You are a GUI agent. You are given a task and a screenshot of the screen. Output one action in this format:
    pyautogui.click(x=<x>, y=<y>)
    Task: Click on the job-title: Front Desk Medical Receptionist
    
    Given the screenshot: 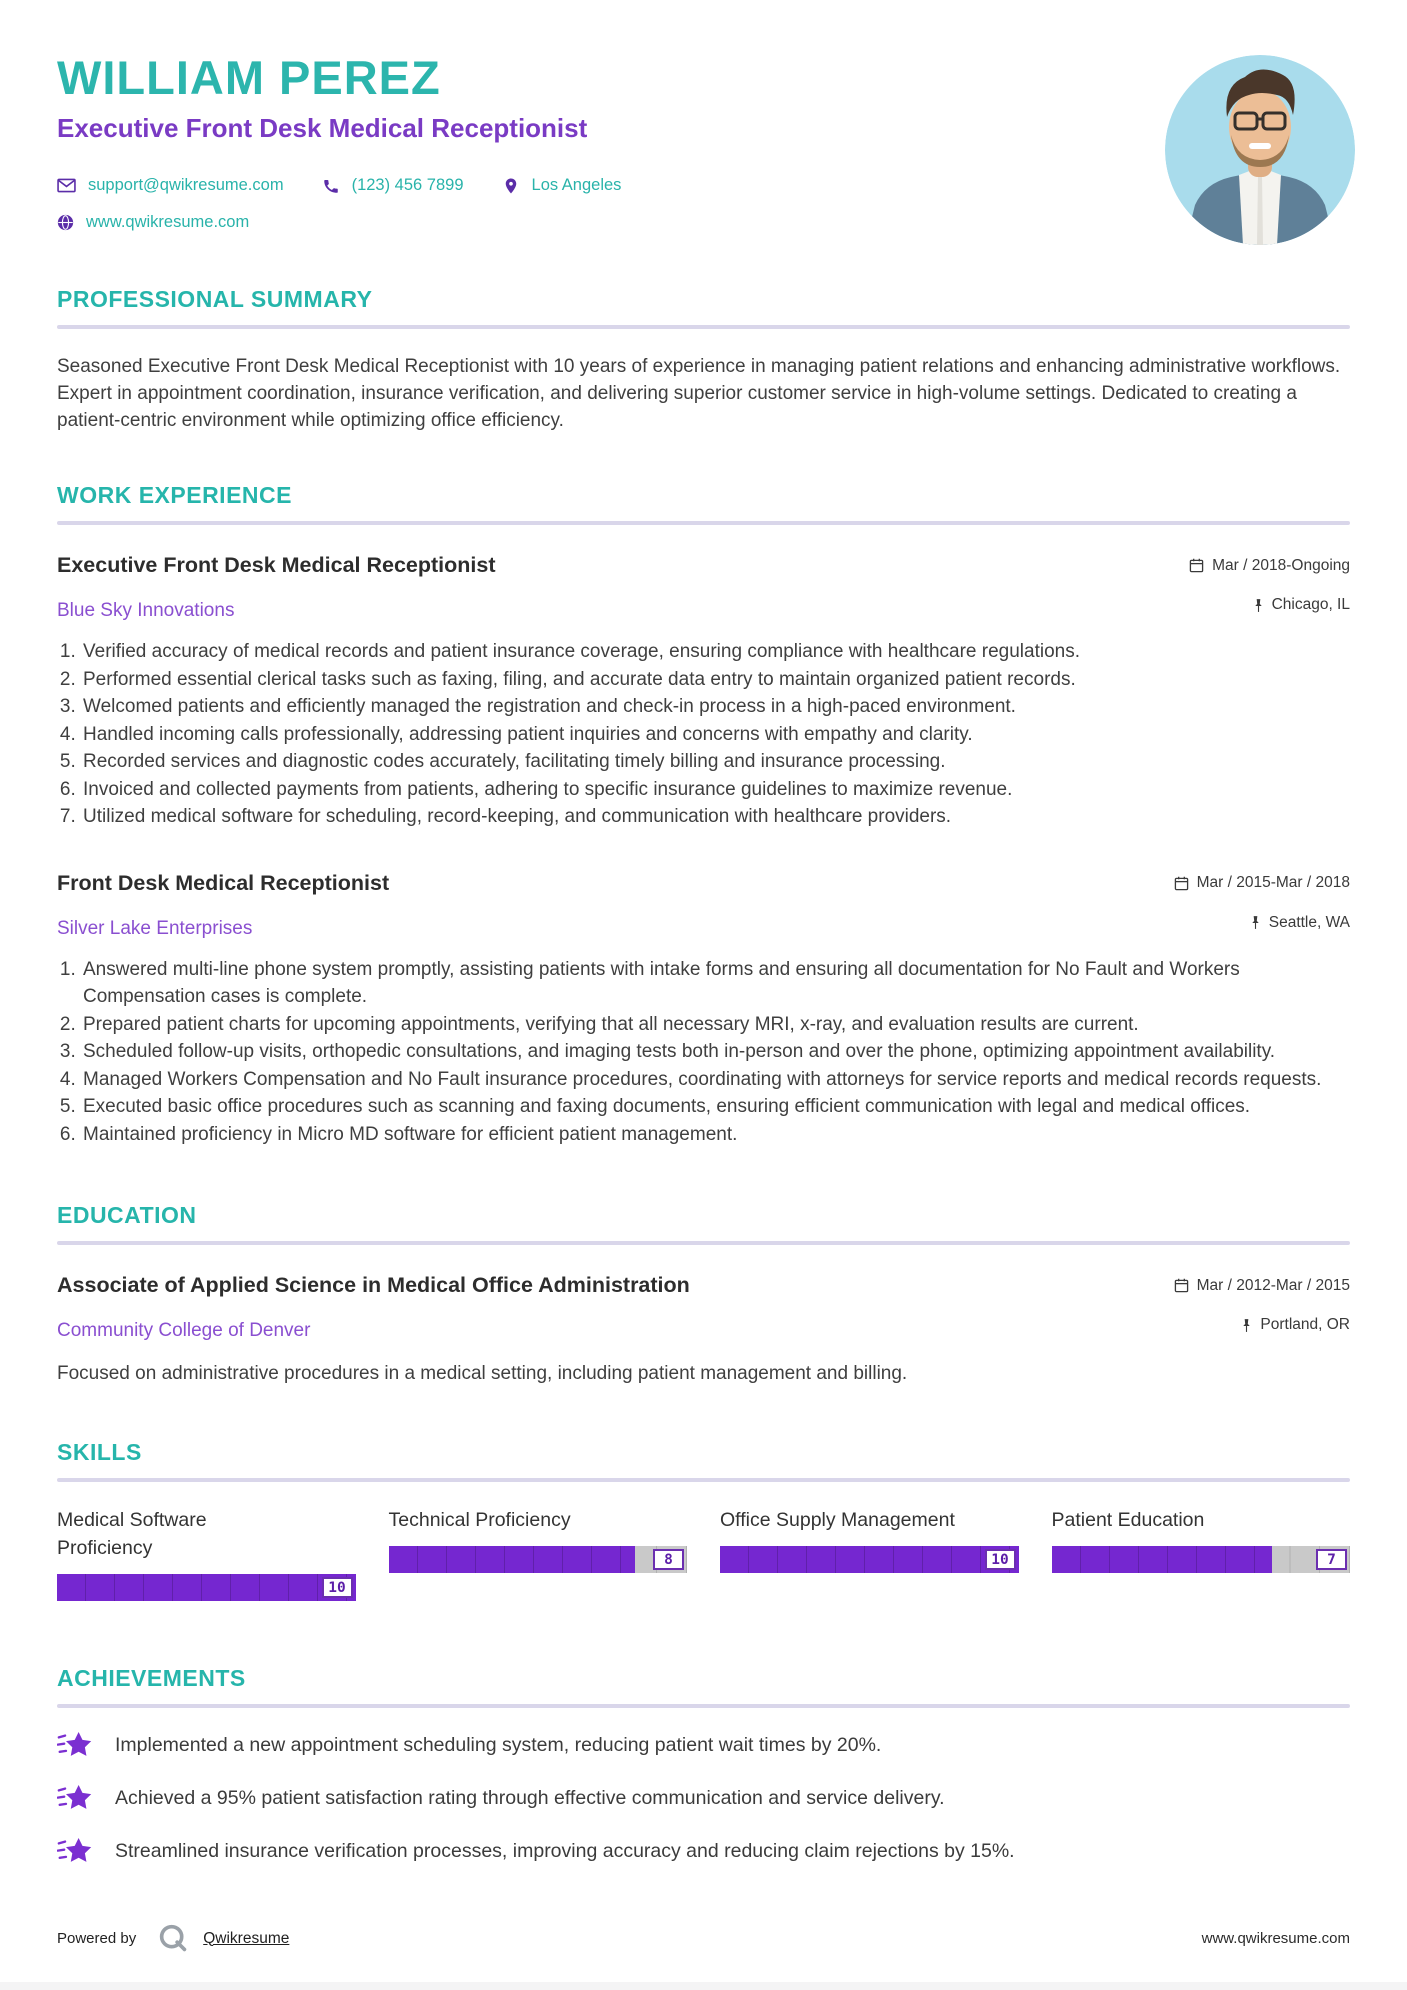 What is the action you would take?
    pyautogui.click(x=223, y=882)
    